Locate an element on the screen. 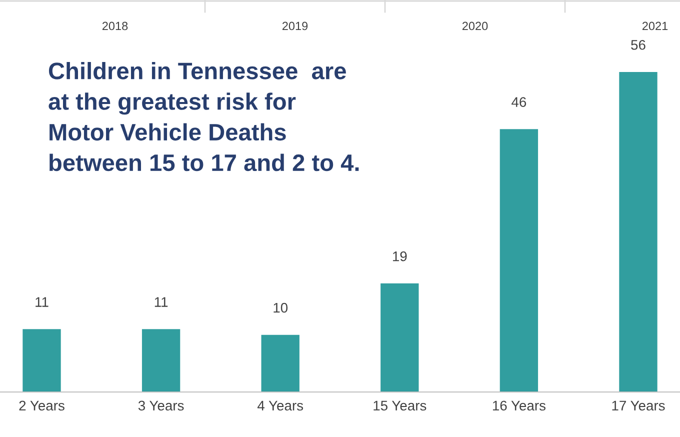  x-tick-label: 15 Years is located at coordinates (400, 405).